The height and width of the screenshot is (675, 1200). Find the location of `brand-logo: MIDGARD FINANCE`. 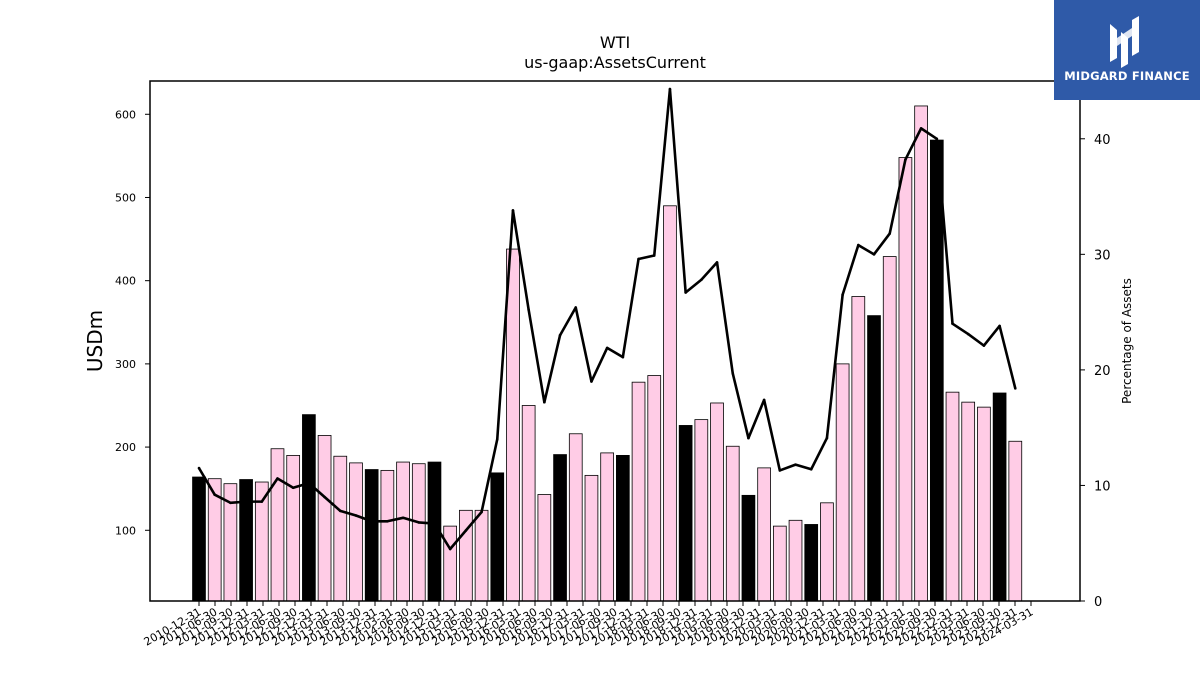

brand-logo: MIDGARD FINANCE is located at coordinates (1127, 50).